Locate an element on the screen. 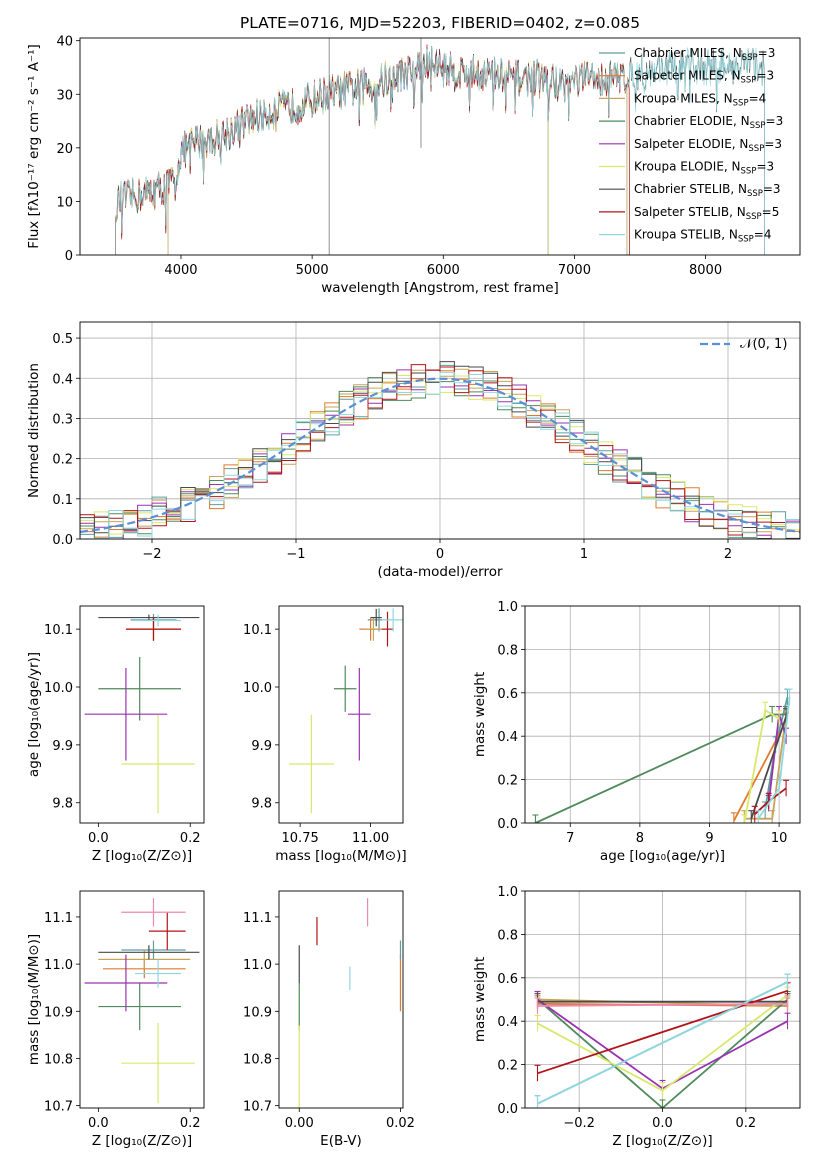 The width and height of the screenshot is (819, 1170). spectrum-lines is located at coordinates (440, 146).